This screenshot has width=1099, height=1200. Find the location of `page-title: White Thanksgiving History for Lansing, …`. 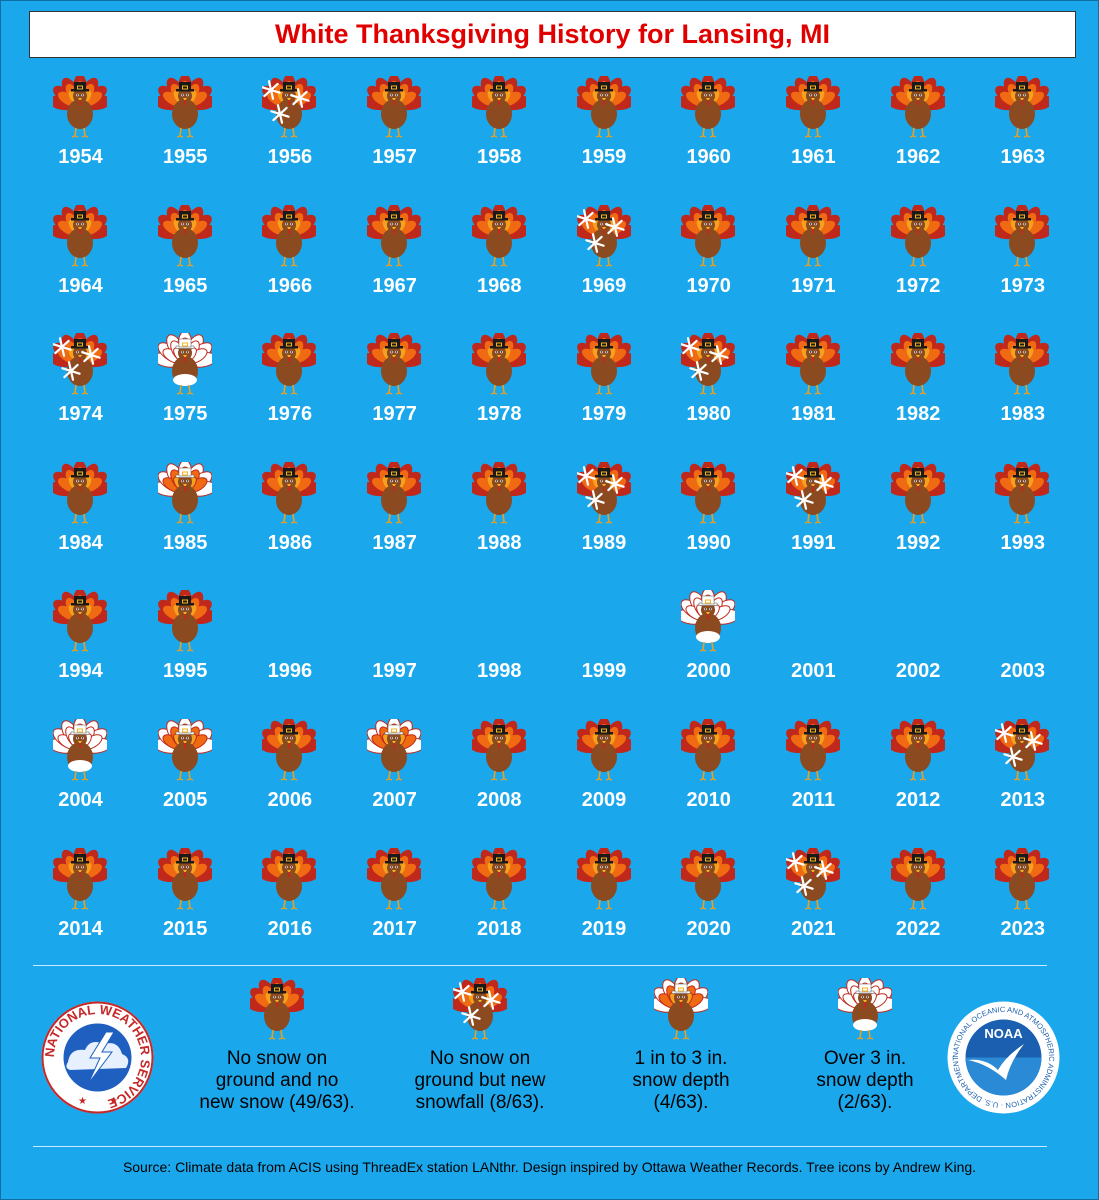

page-title: White Thanksgiving History for Lansing, … is located at coordinates (552, 34).